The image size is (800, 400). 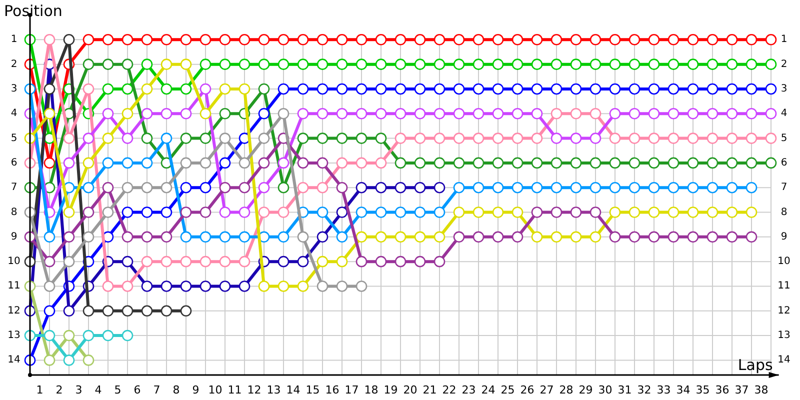 What do you see at coordinates (784, 114) in the screenshot?
I see `y2-tick-label: 4` at bounding box center [784, 114].